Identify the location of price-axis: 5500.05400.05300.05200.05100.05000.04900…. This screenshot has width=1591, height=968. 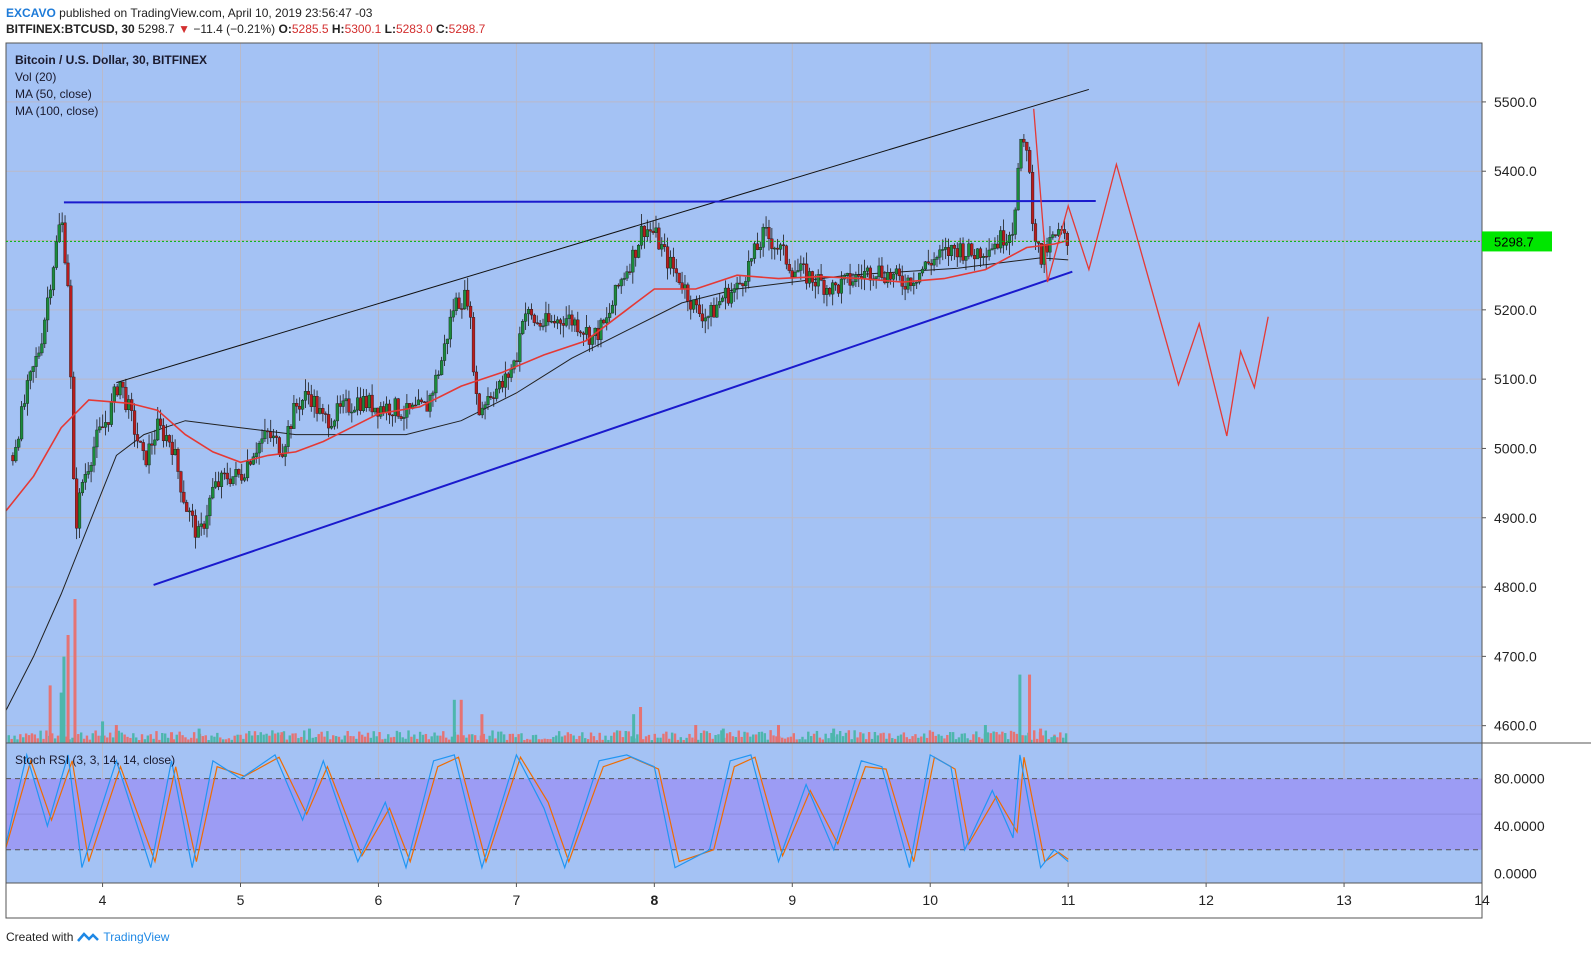
(1509, 414).